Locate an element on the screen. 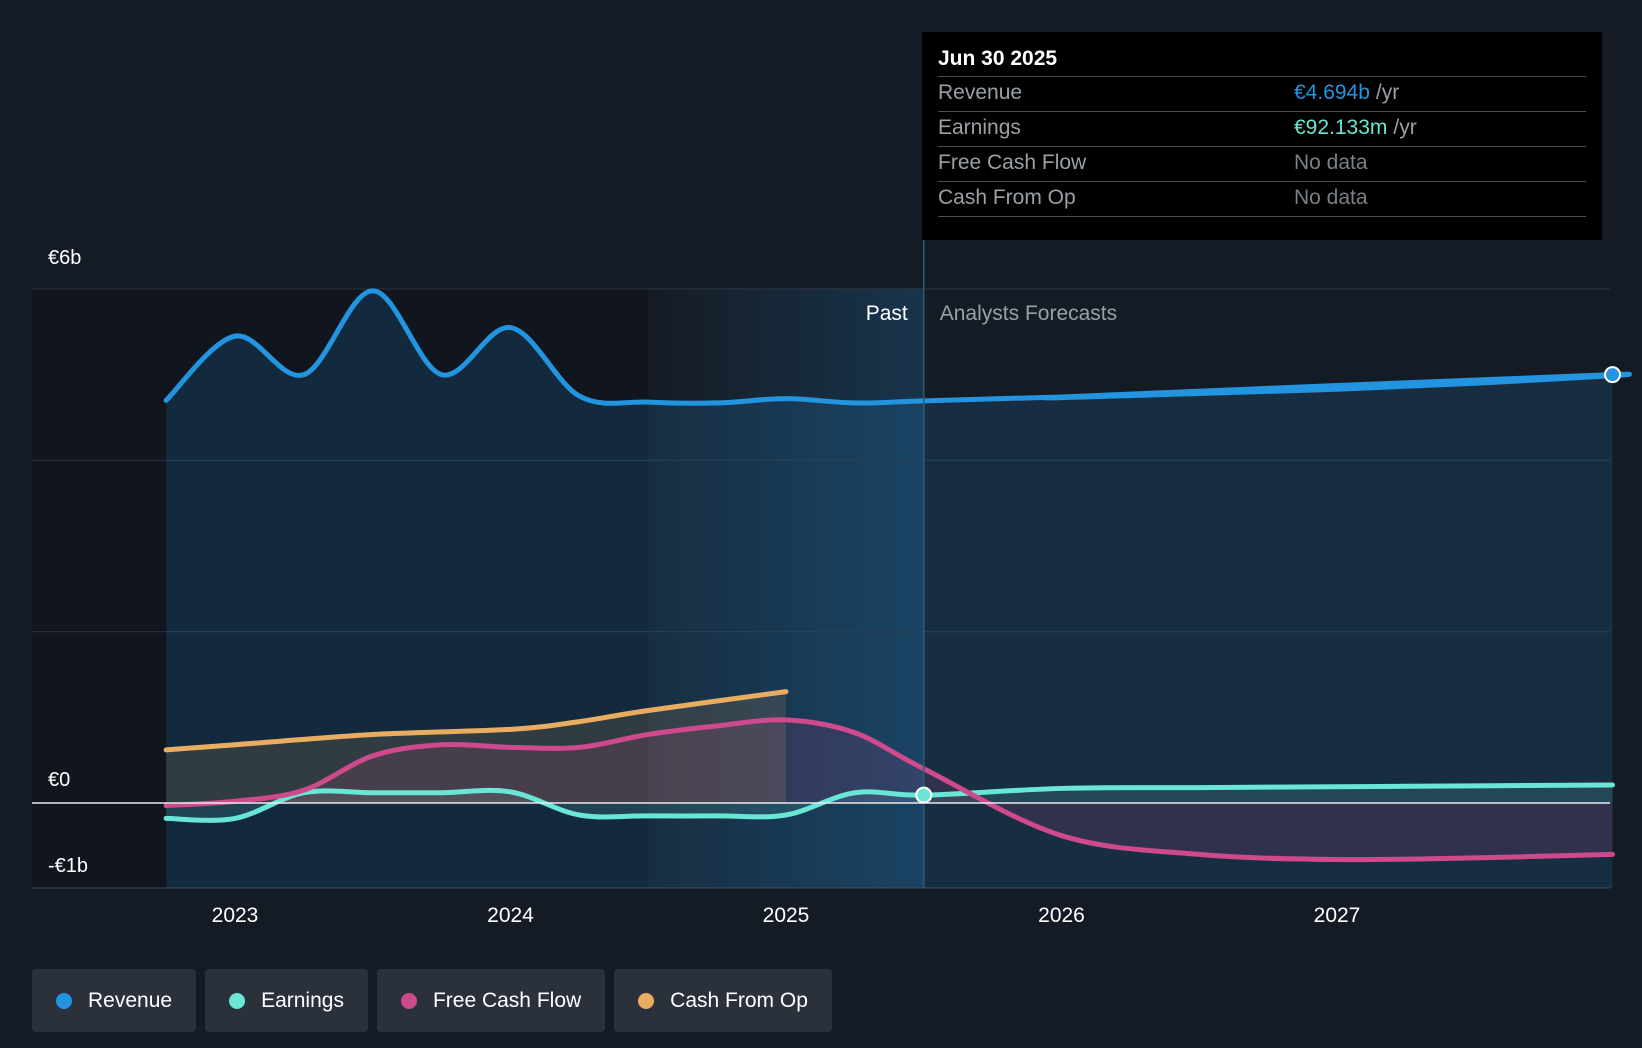 This screenshot has width=1642, height=1048. x-tick-label: 2027 is located at coordinates (1337, 915).